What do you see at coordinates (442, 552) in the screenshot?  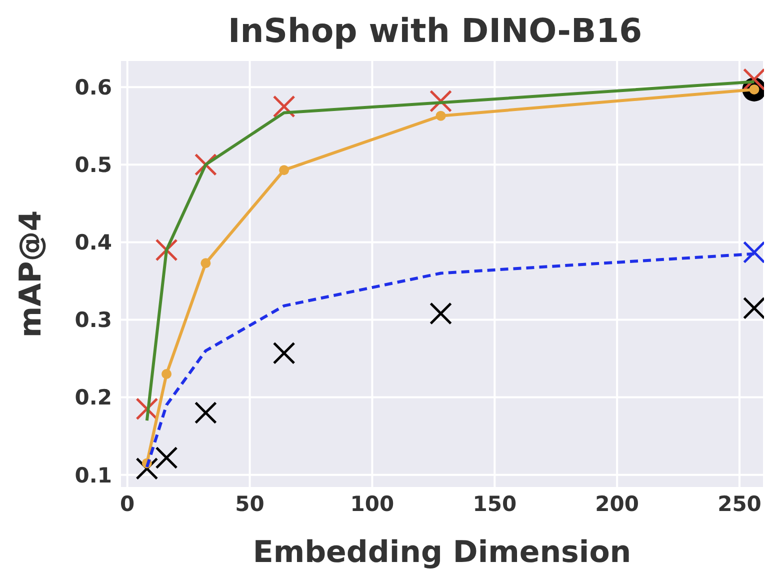 I see `x-axis-title: Embedding Dimension` at bounding box center [442, 552].